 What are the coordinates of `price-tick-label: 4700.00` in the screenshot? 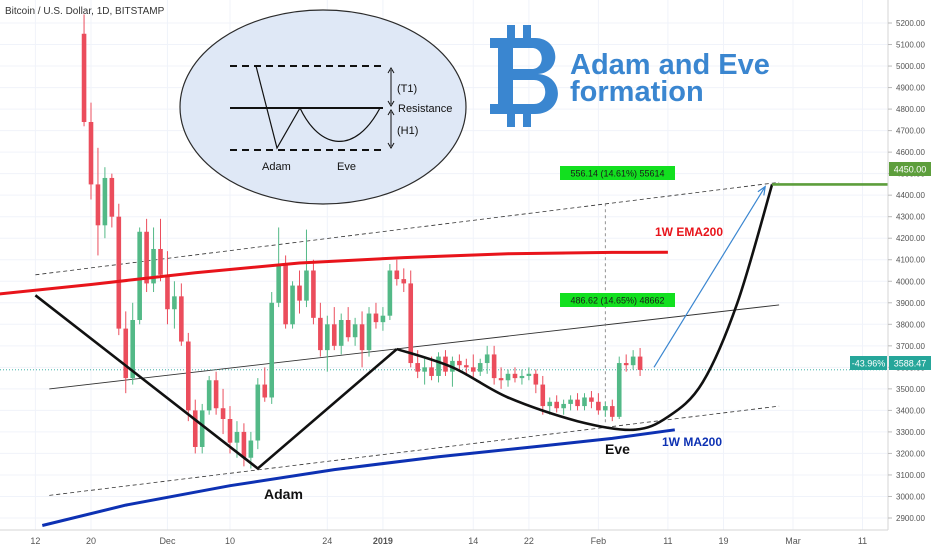 It's located at (910, 131).